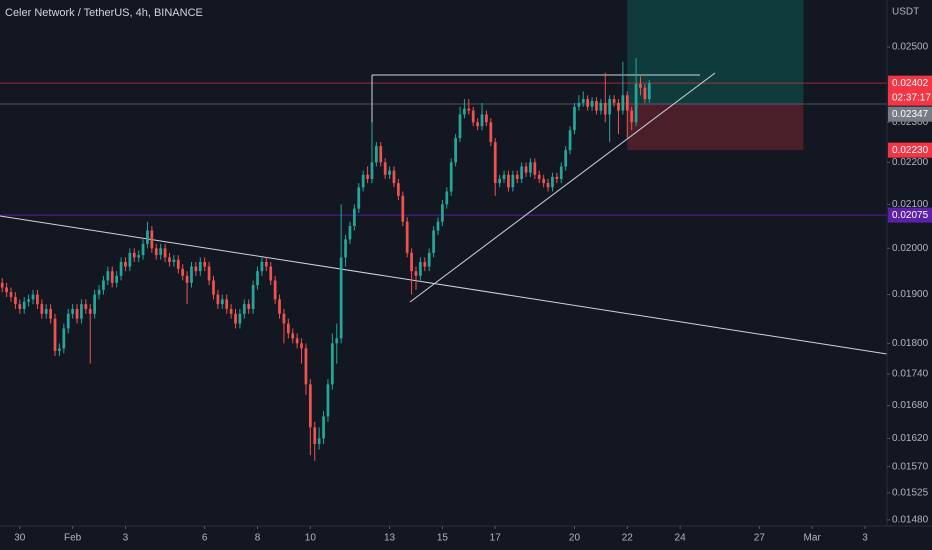 The width and height of the screenshot is (932, 550). I want to click on chart-title: Celer Network / TetherUS, 4h, BINANCE, so click(104, 13).